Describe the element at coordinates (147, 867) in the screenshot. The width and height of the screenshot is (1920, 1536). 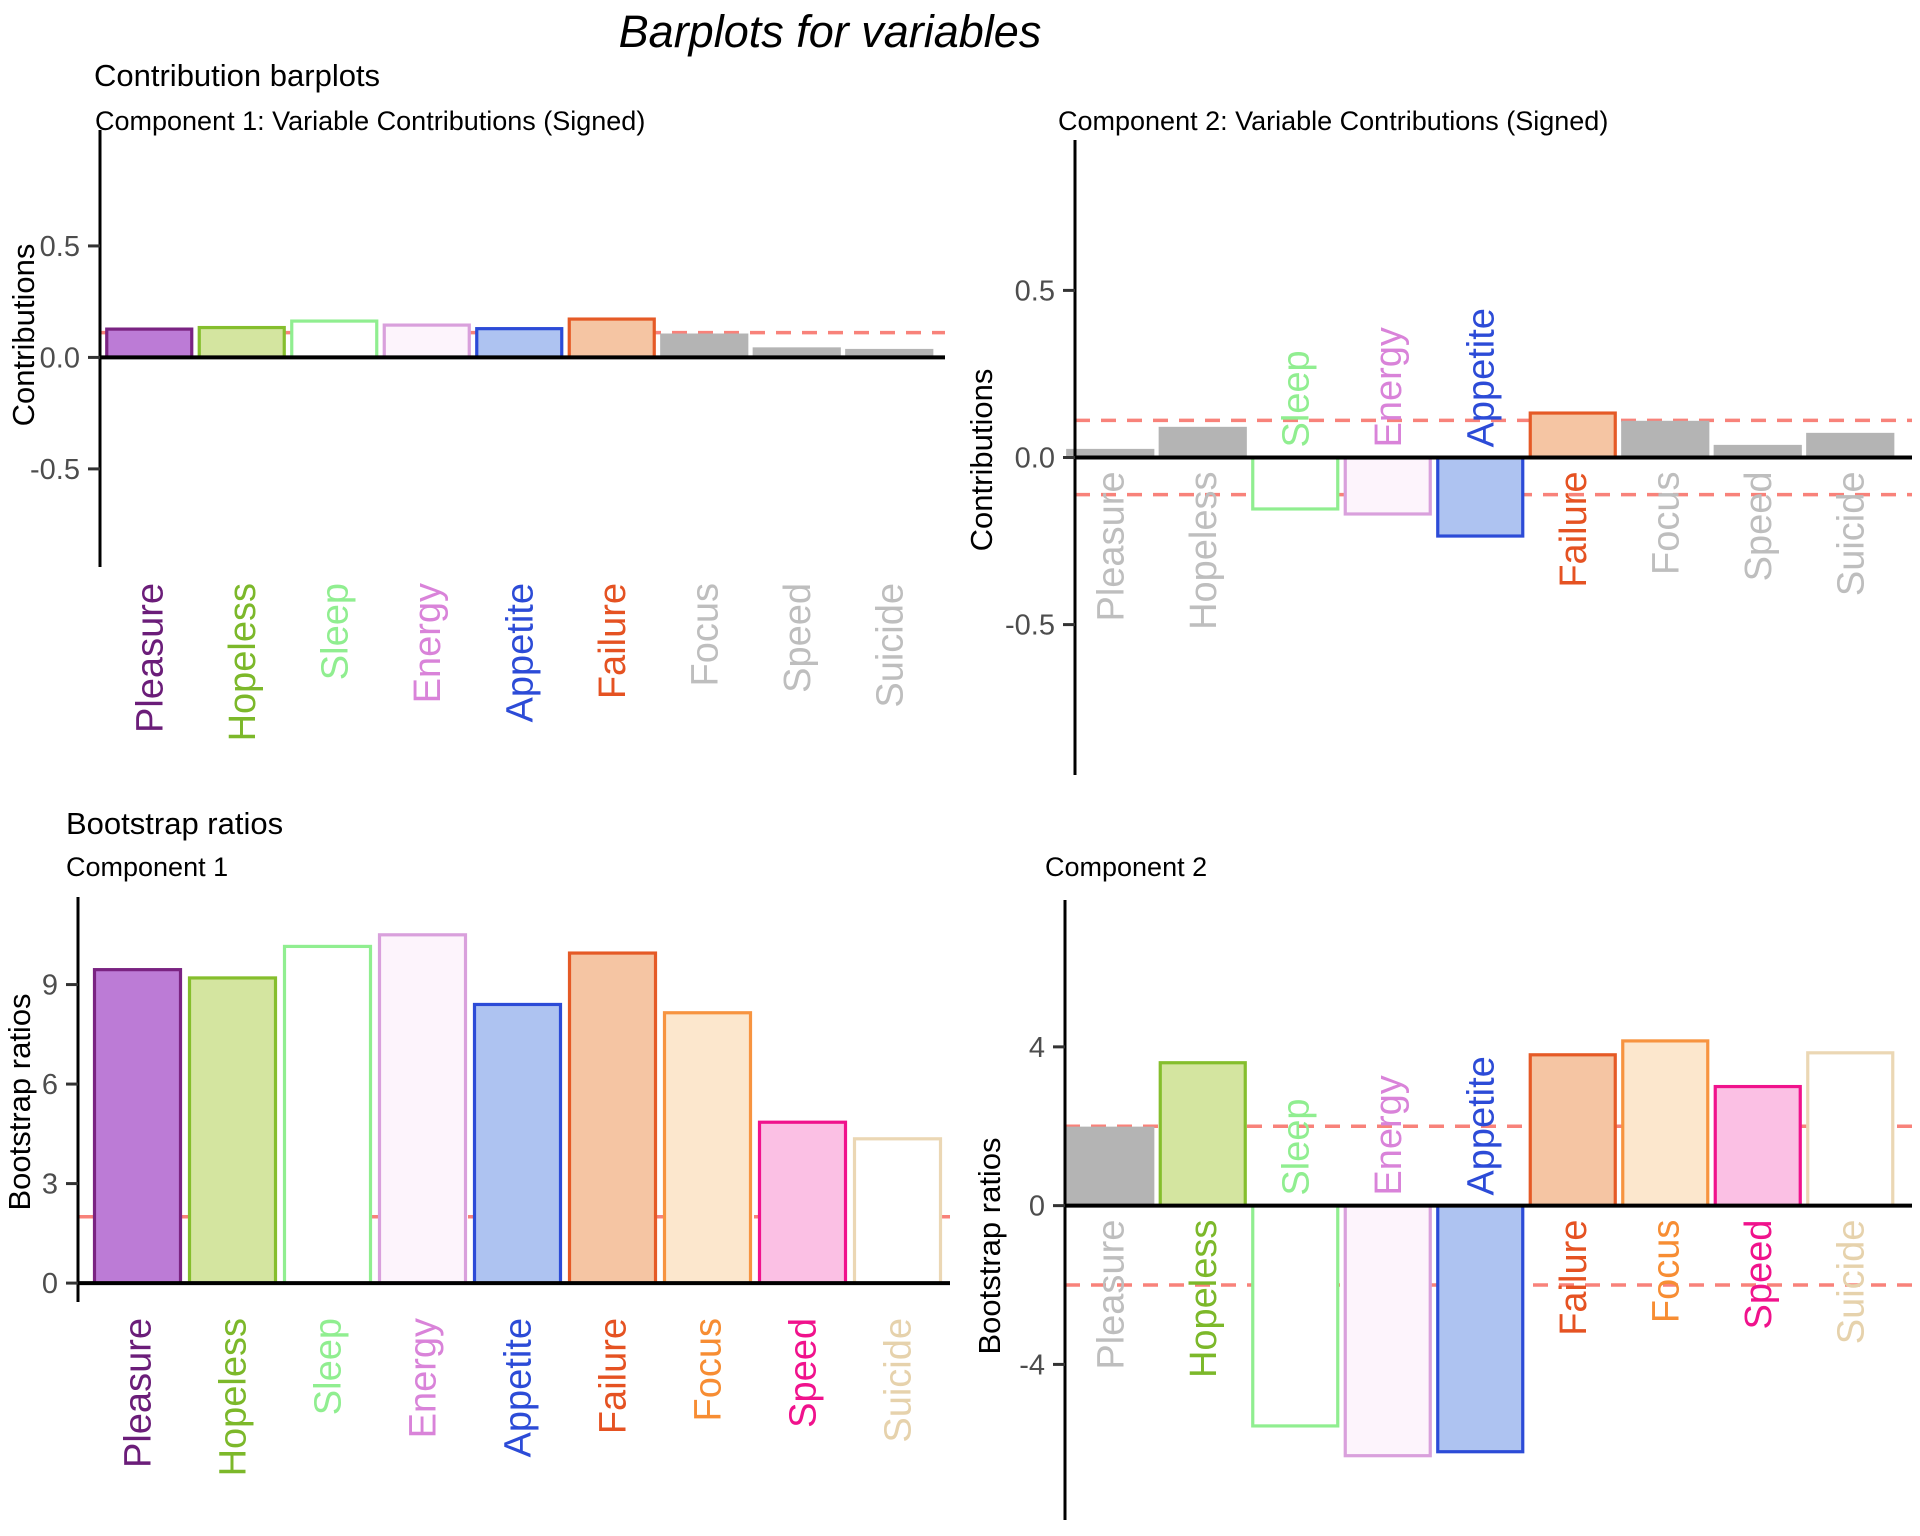
I see `chart-title-boot-comp1: Component 1` at that location.